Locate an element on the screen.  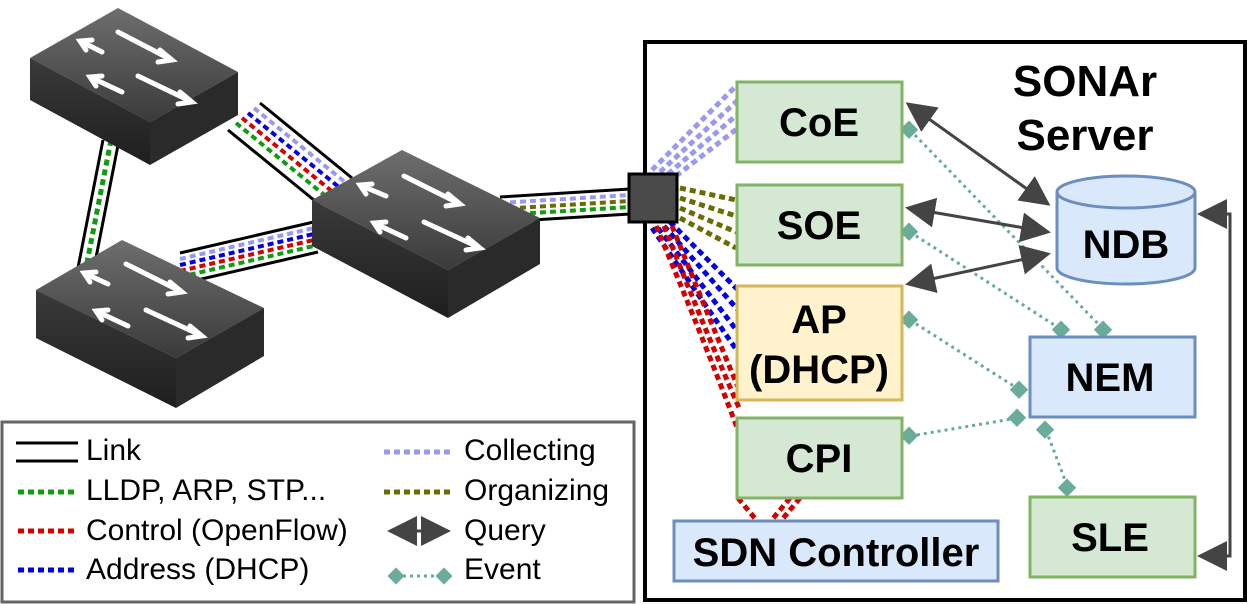
legend-address-label: Address (DHCP) is located at coordinates (197, 569).